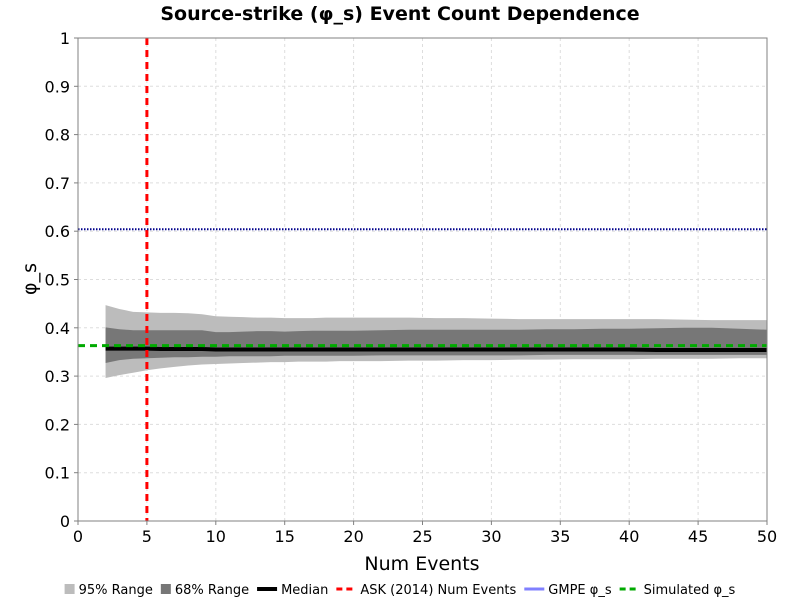 The width and height of the screenshot is (800, 600). What do you see at coordinates (57, 280) in the screenshot?
I see `y-tick-label: 0.5` at bounding box center [57, 280].